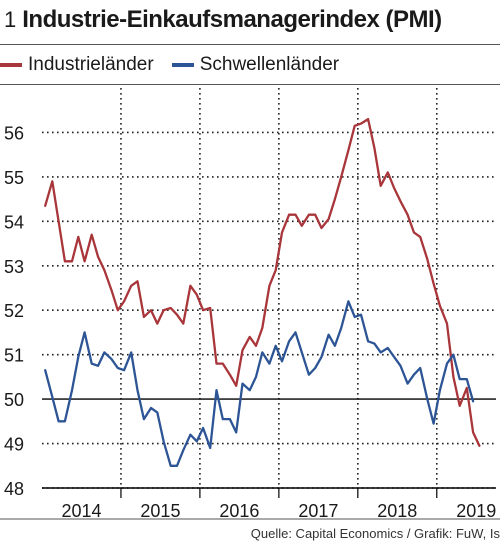  Describe the element at coordinates (250, 44) in the screenshot. I see `title-divider` at that location.